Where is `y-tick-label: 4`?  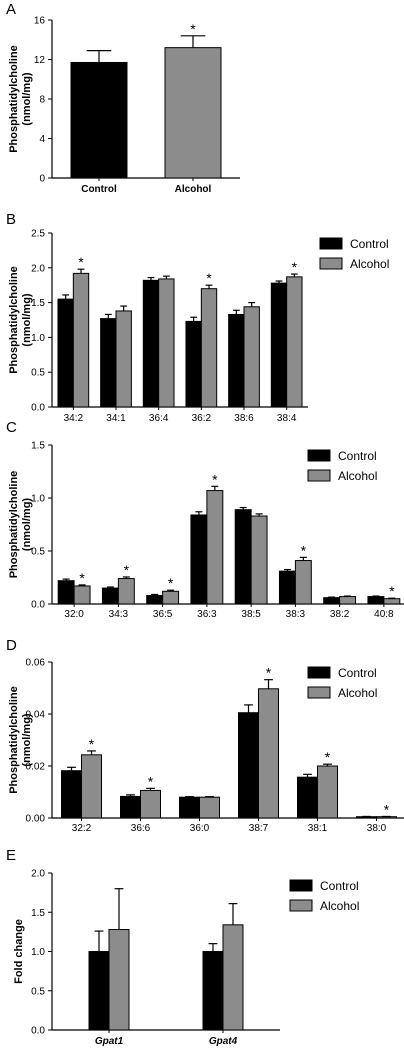
y-tick-label: 4 is located at coordinates (42, 139).